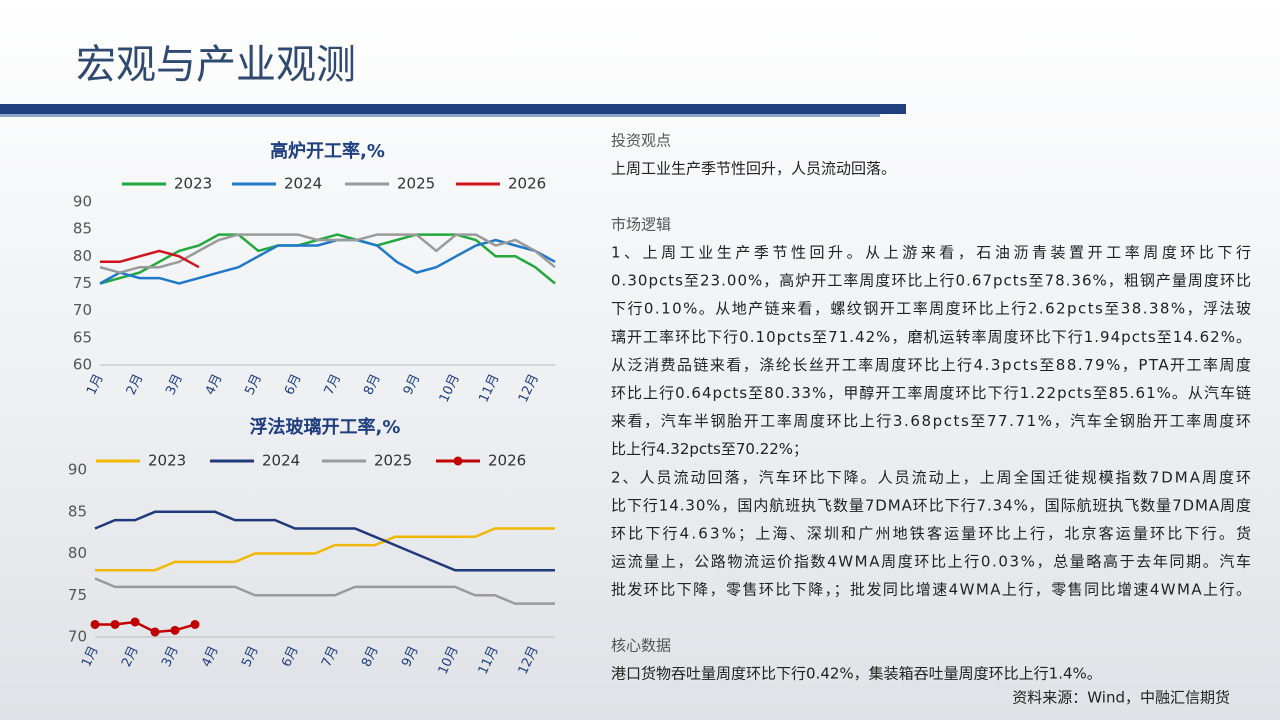 The image size is (1280, 724). What do you see at coordinates (709, 449) in the screenshot?
I see `logic-line: 比上行4.32pcts至70.22%；` at bounding box center [709, 449].